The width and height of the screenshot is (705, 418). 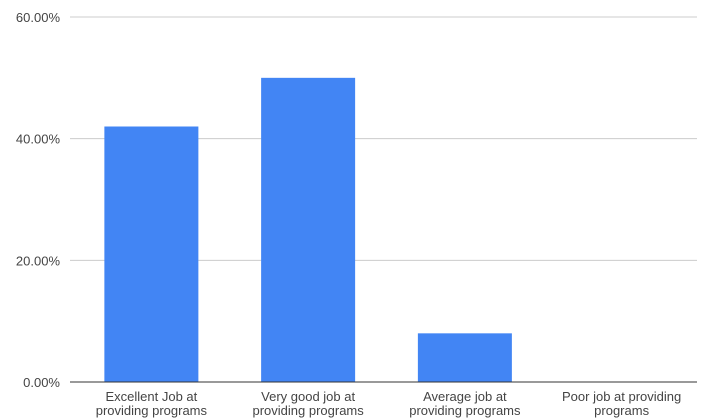 What do you see at coordinates (38, 139) in the screenshot?
I see `y-tick-label: 40.00%` at bounding box center [38, 139].